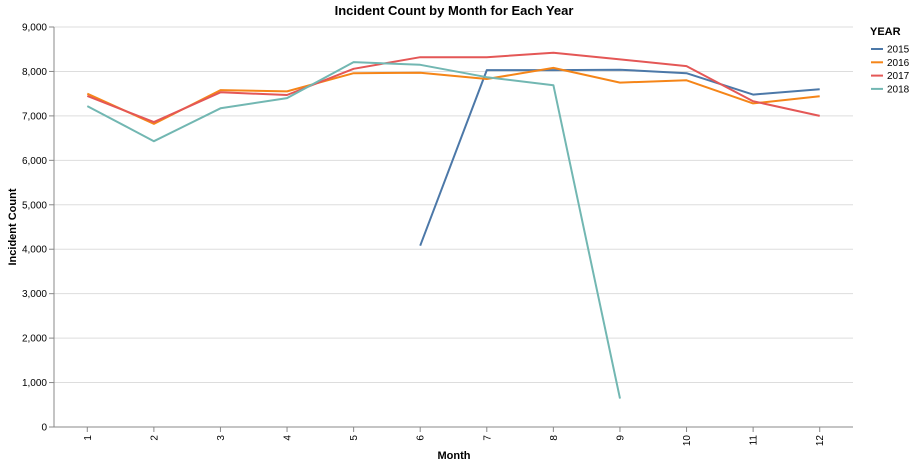  What do you see at coordinates (34, 72) in the screenshot?
I see `y-tick-label: 8,000` at bounding box center [34, 72].